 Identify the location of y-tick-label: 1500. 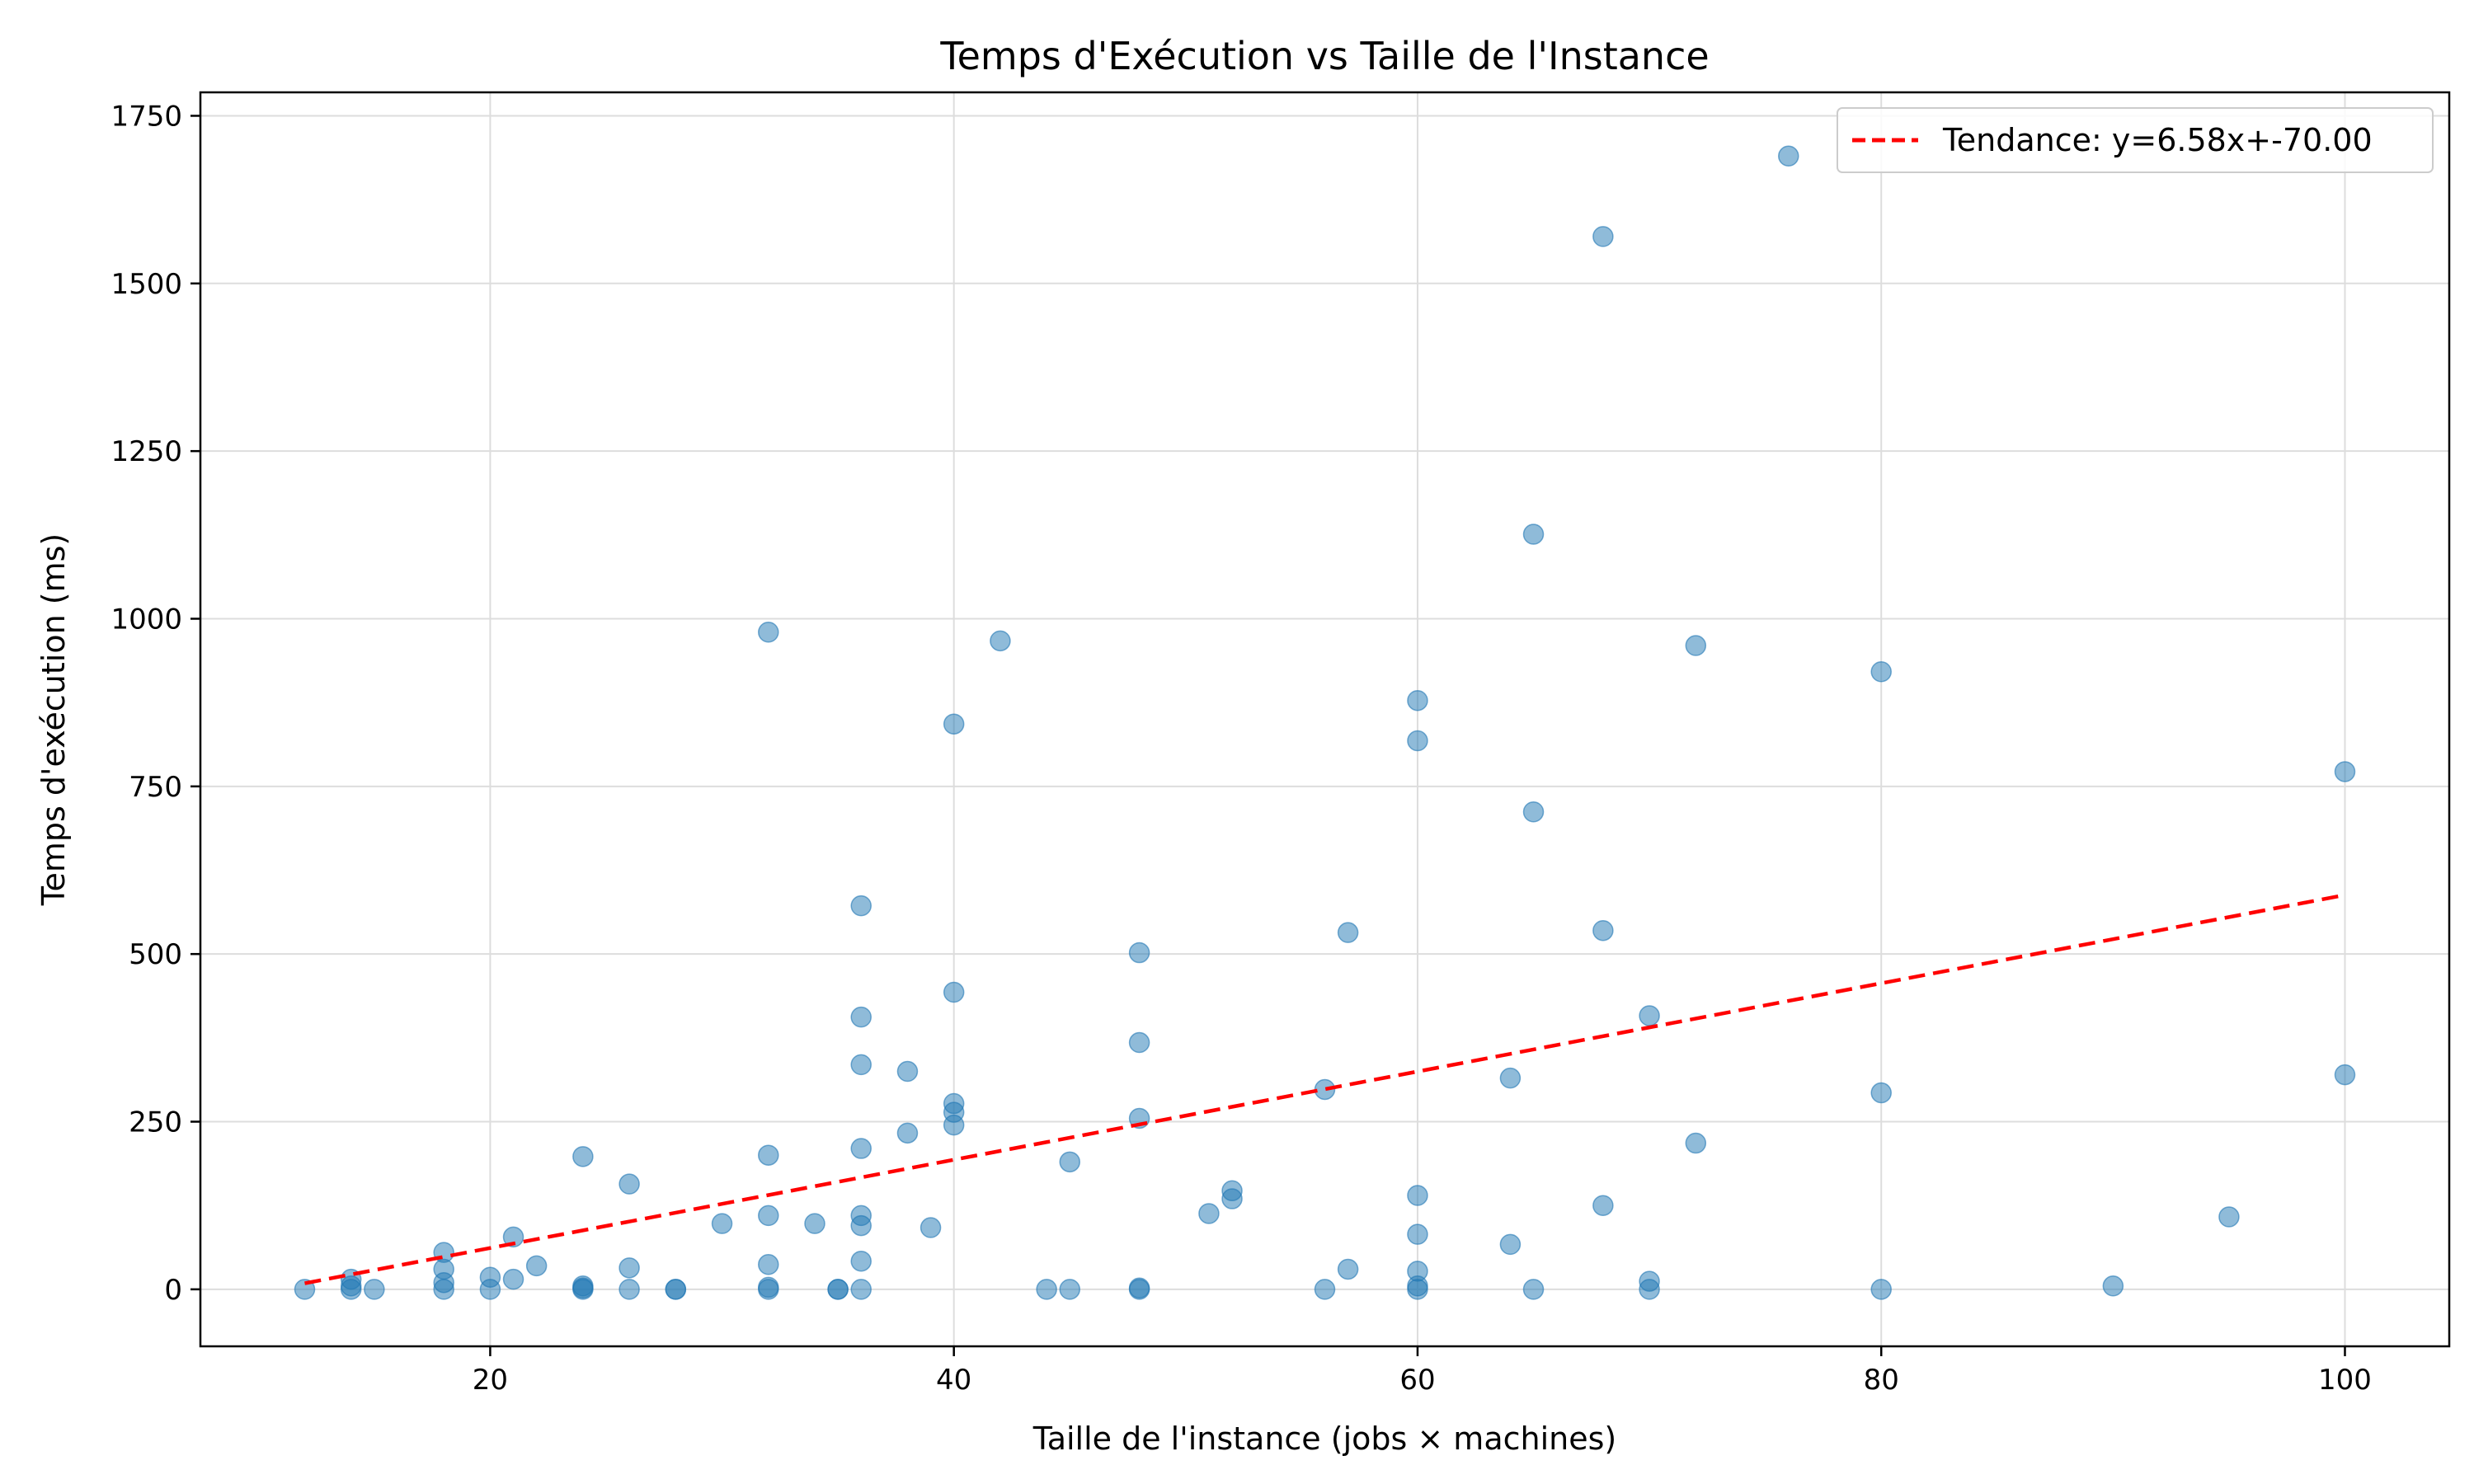
(146, 284).